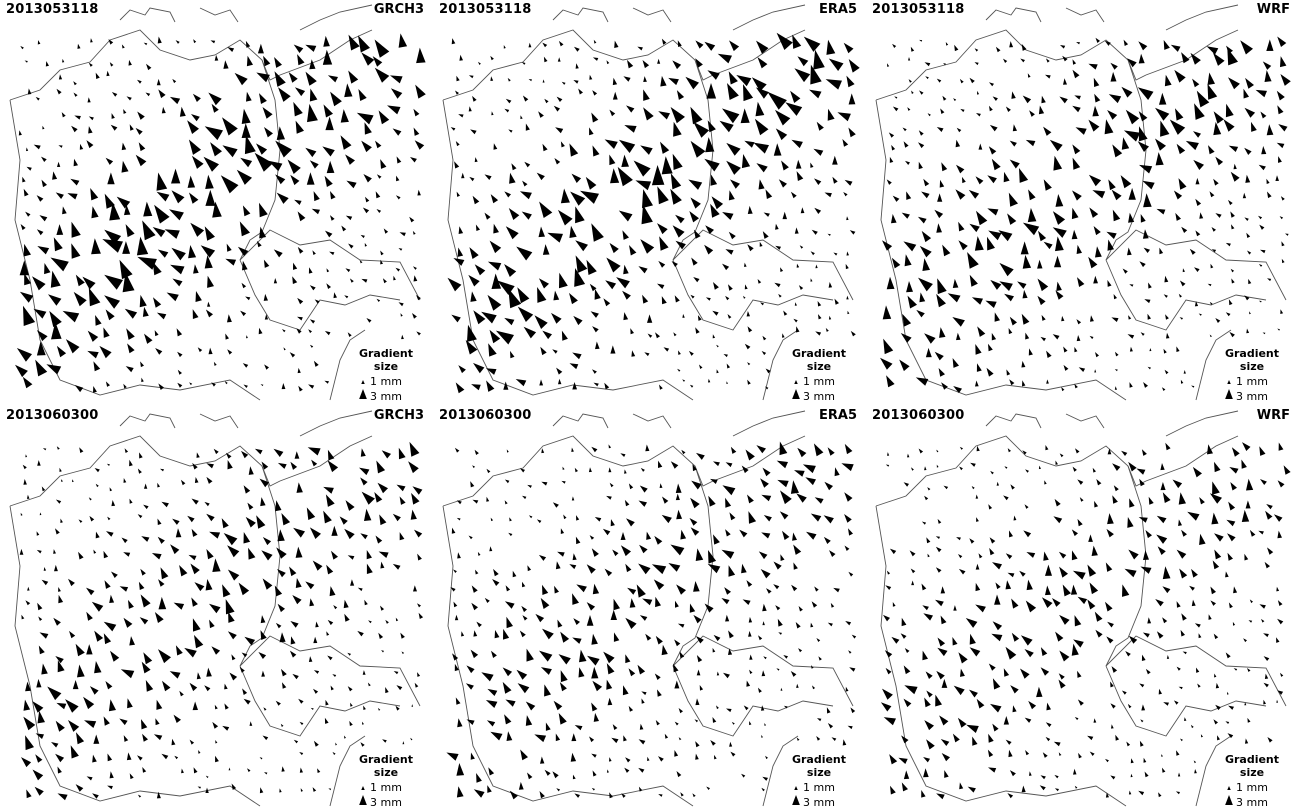 This screenshot has width=1298, height=811. Describe the element at coordinates (1252, 781) in the screenshot. I see `gradient-legend: Gradient size 1 mm 3 mm` at that location.